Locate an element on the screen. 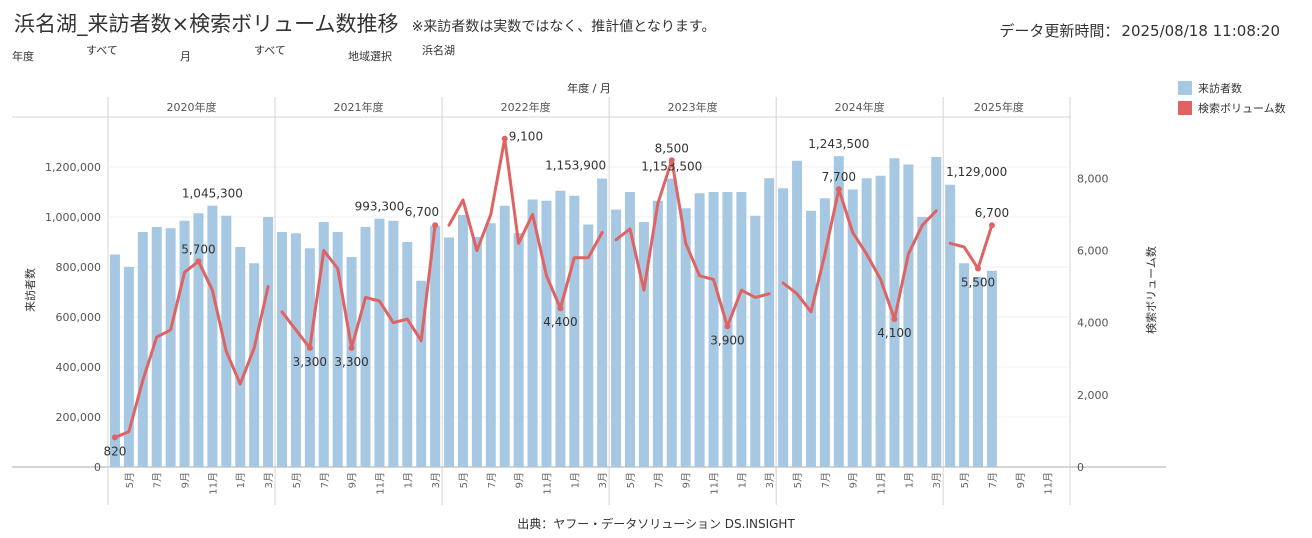  data-label: 3,300 is located at coordinates (310, 362).